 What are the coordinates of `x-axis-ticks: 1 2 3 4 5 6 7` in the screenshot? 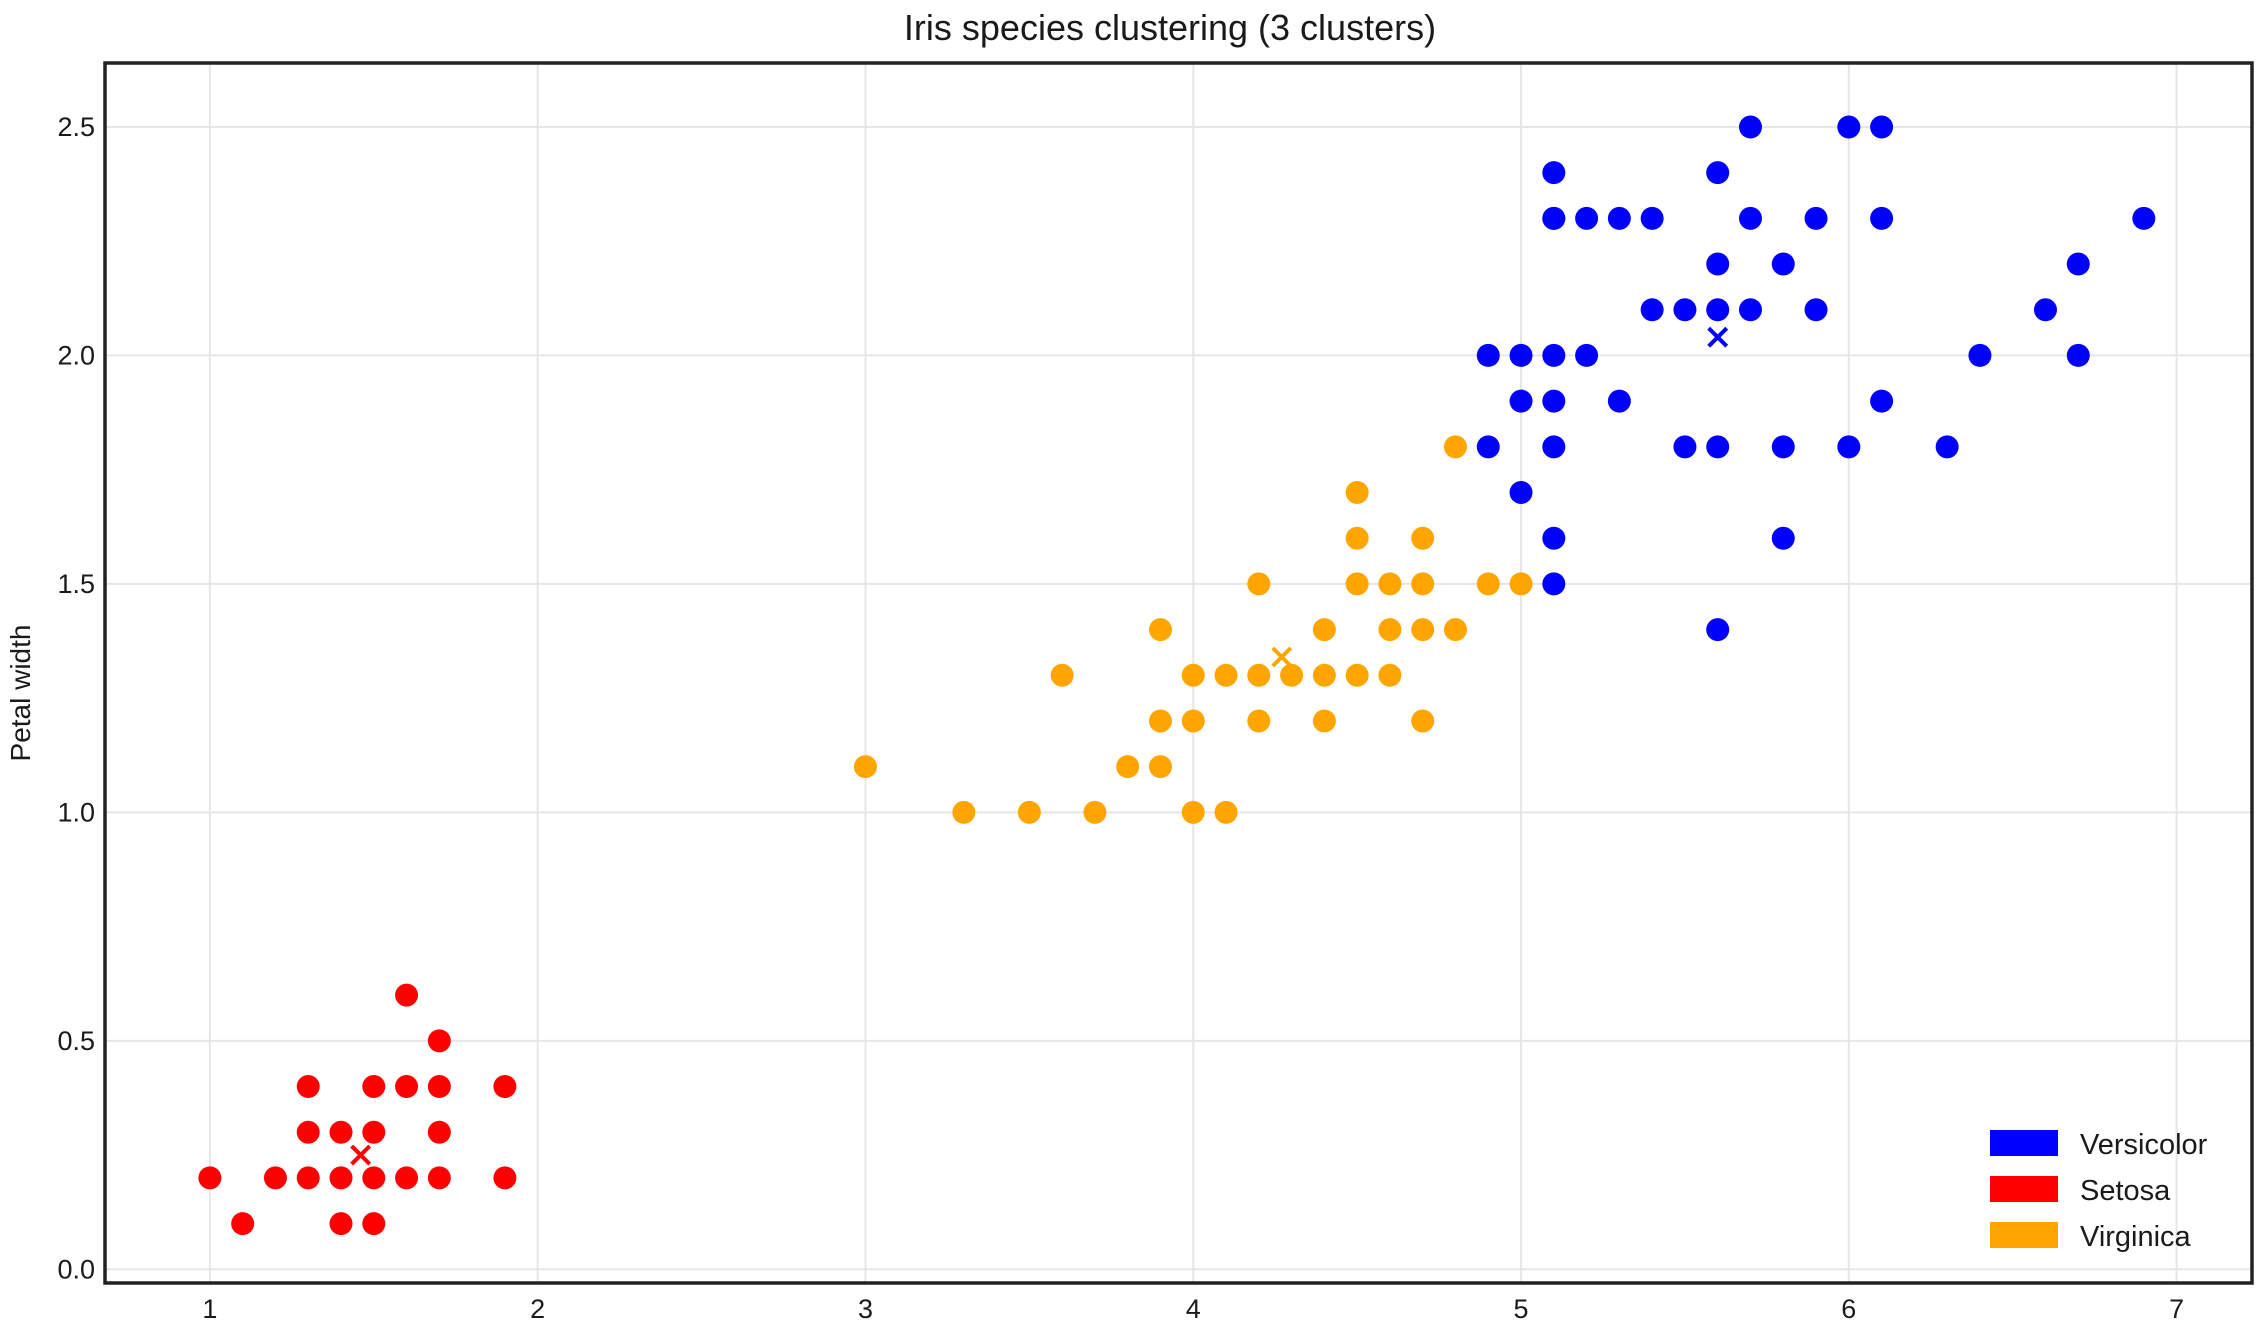 It's located at (1193, 1309).